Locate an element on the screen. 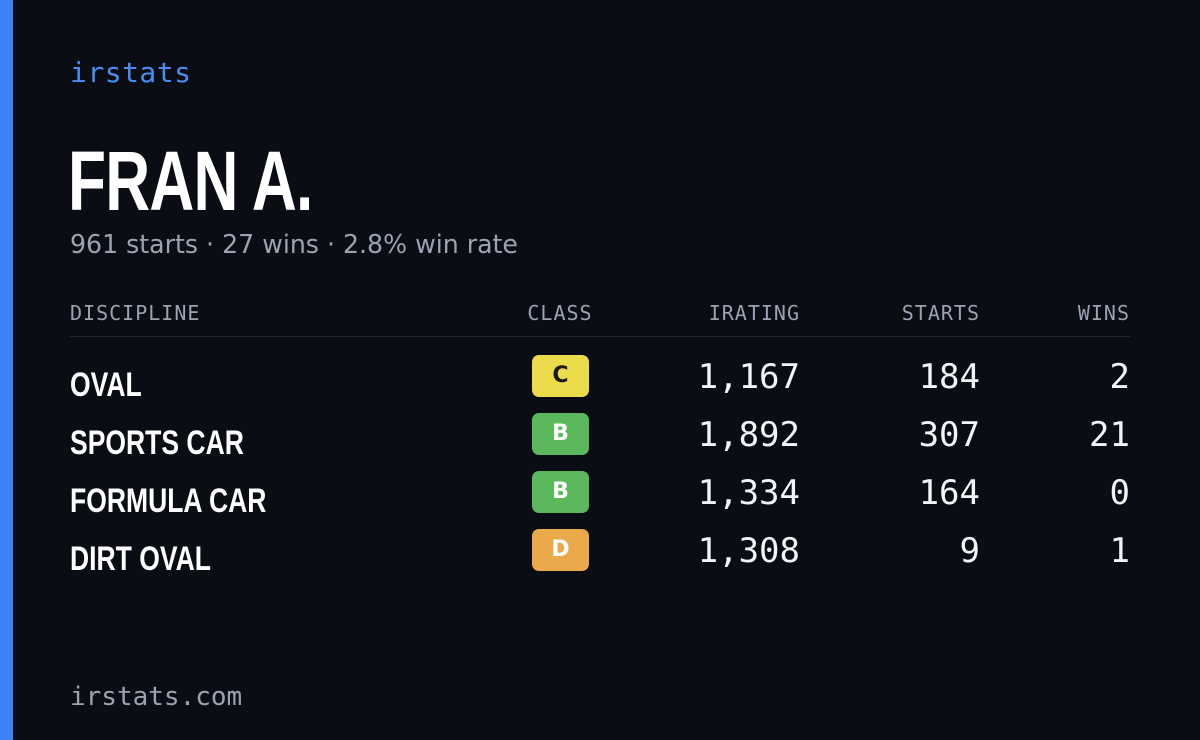 The image size is (1200, 740). irating-value: 1,892 is located at coordinates (748, 435).